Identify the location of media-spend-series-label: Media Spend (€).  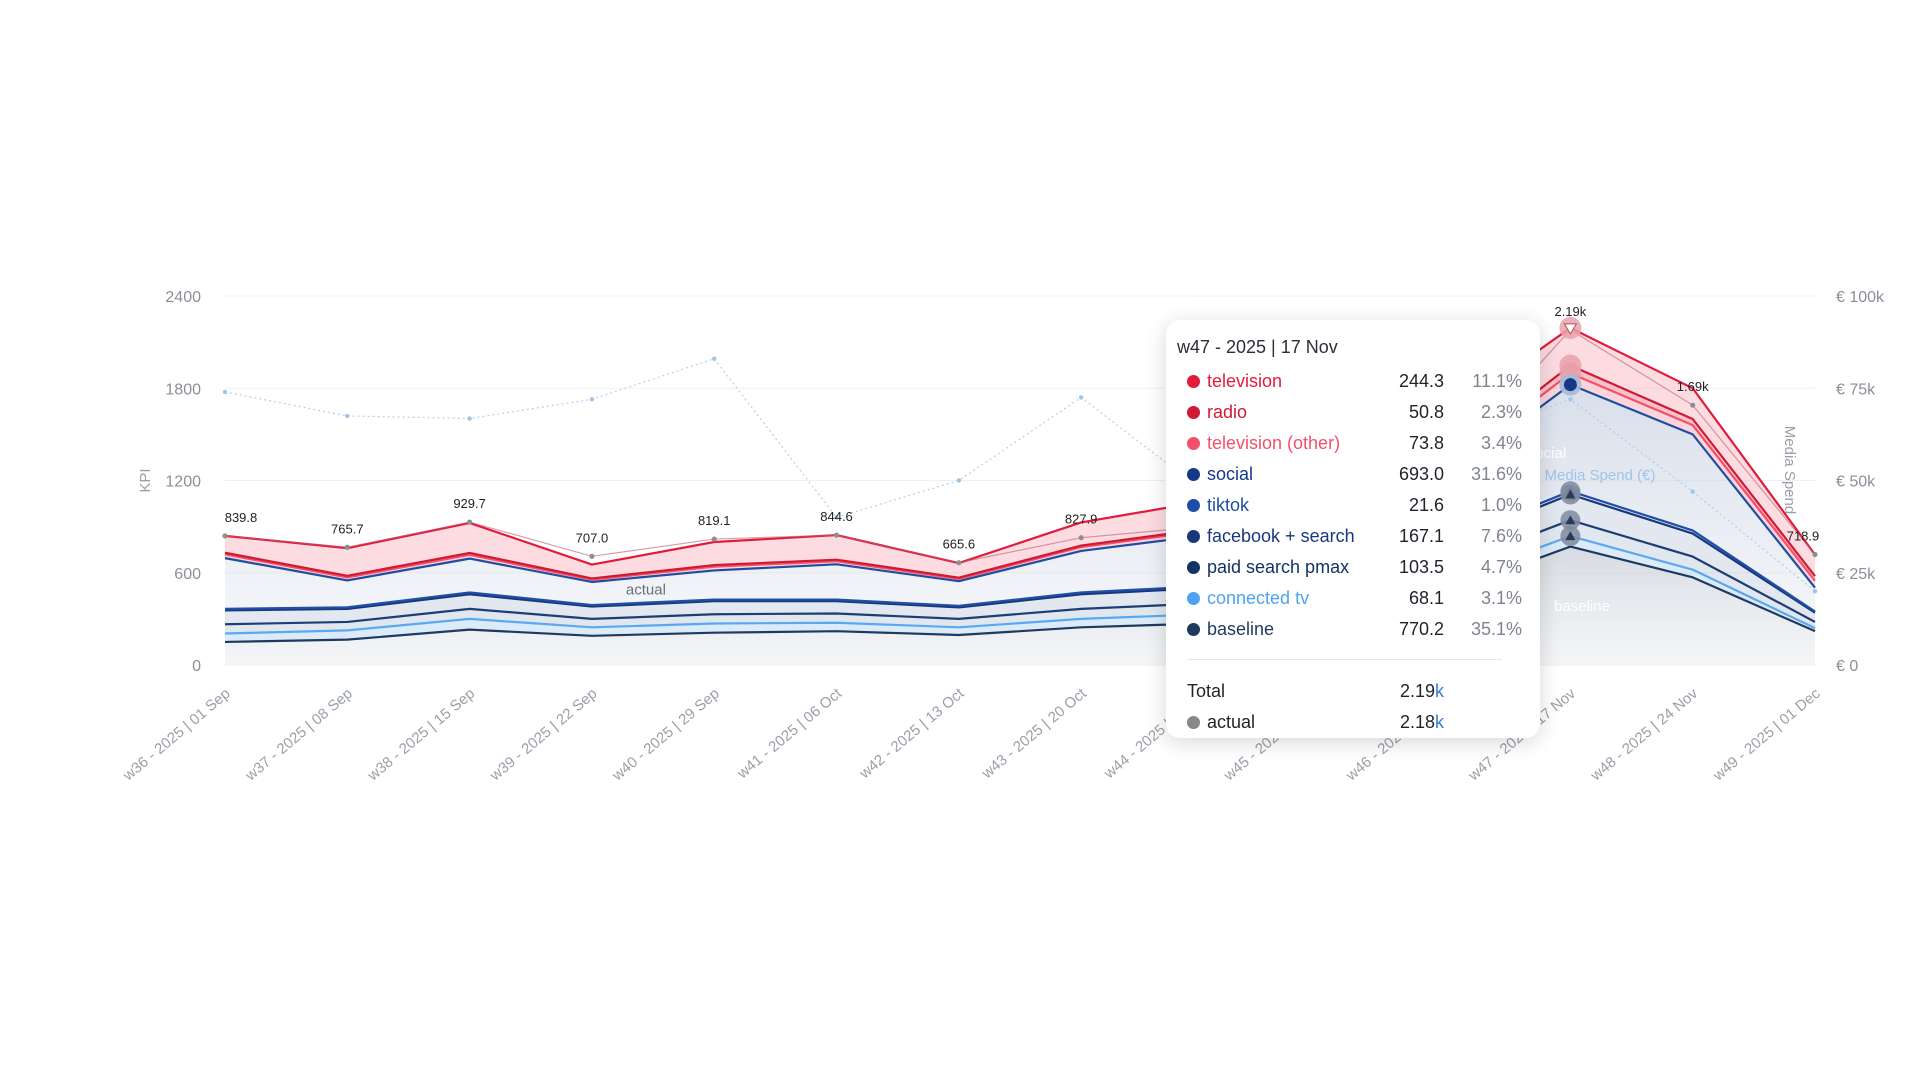
(1600, 475).